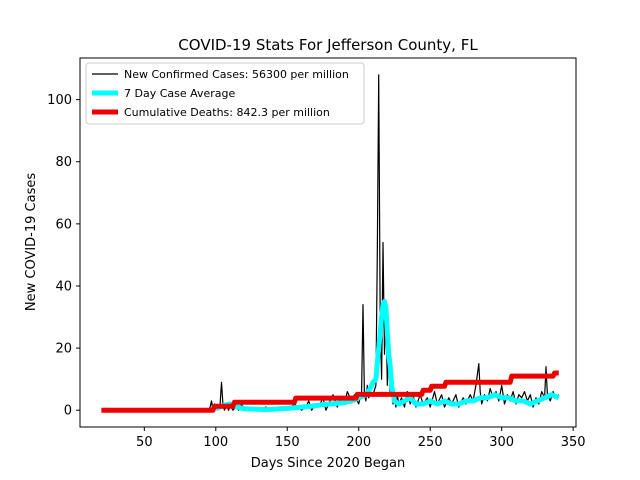 The width and height of the screenshot is (640, 480). Describe the element at coordinates (236, 74) in the screenshot. I see `legend-label-new-cases: New Confirmed Cases: 56300 per million` at that location.